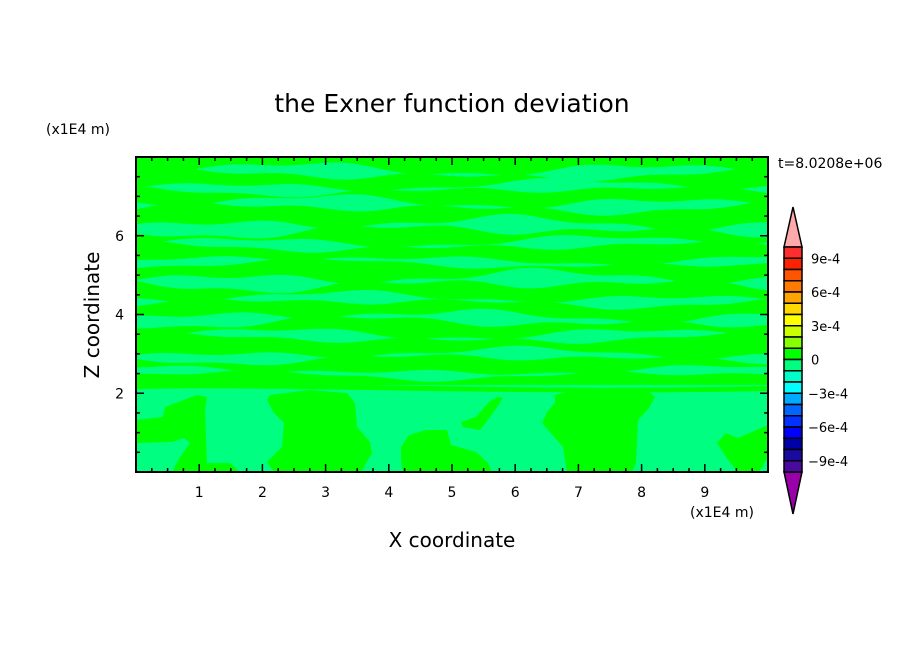  What do you see at coordinates (199, 493) in the screenshot?
I see `x-tick-label: 1` at bounding box center [199, 493].